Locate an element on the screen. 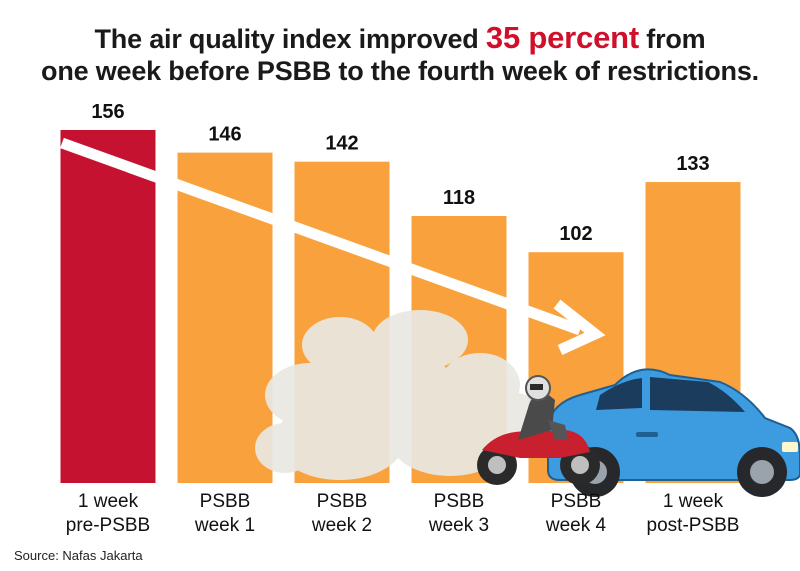 The width and height of the screenshot is (800, 571). category-label-5-line-2: week 4 is located at coordinates (576, 525).